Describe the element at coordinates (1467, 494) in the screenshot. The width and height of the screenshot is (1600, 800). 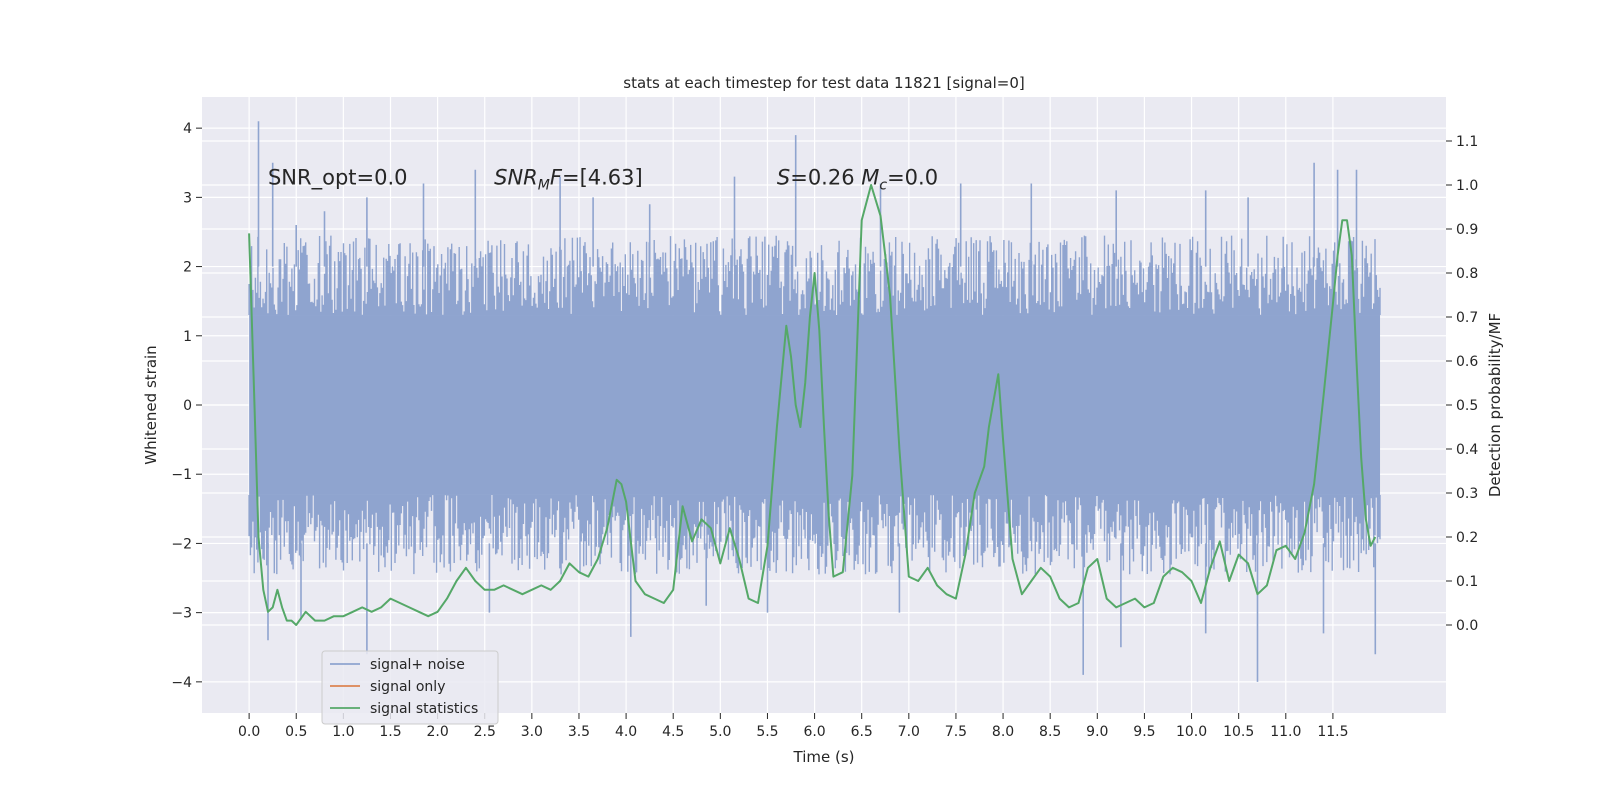
I see `y-right-tick-label-3: 0.3` at that location.